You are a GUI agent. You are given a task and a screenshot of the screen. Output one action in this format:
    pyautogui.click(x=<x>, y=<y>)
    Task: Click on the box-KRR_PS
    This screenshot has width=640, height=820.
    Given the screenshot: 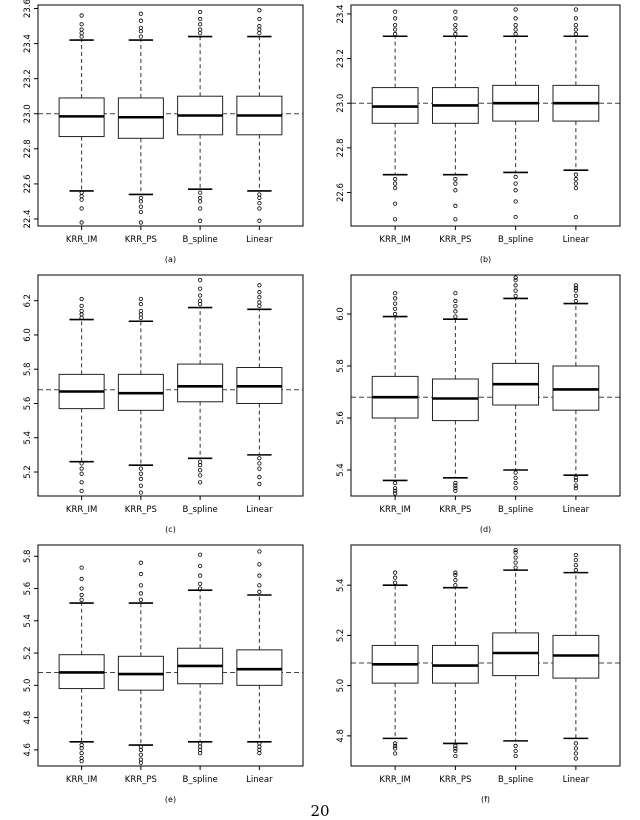 What is the action you would take?
    pyautogui.click(x=140, y=118)
    